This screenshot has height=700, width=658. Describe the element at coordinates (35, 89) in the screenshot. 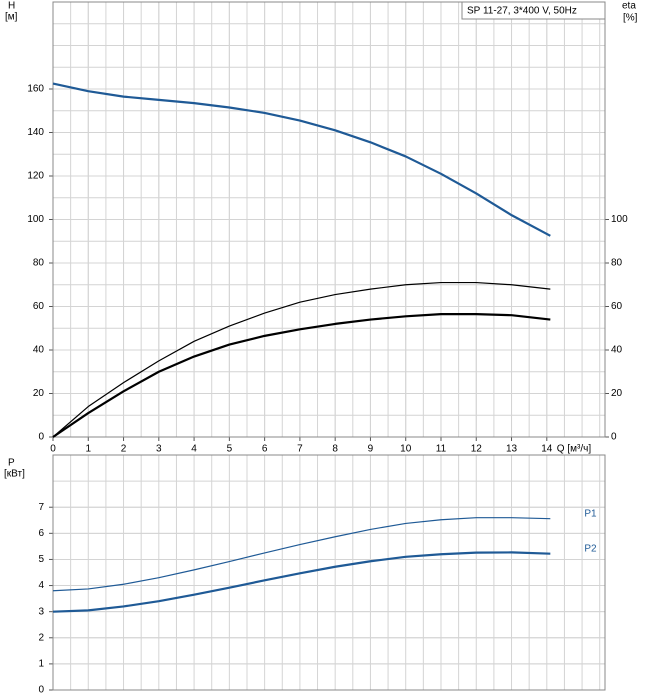

I see `y-tick-label: 160` at that location.